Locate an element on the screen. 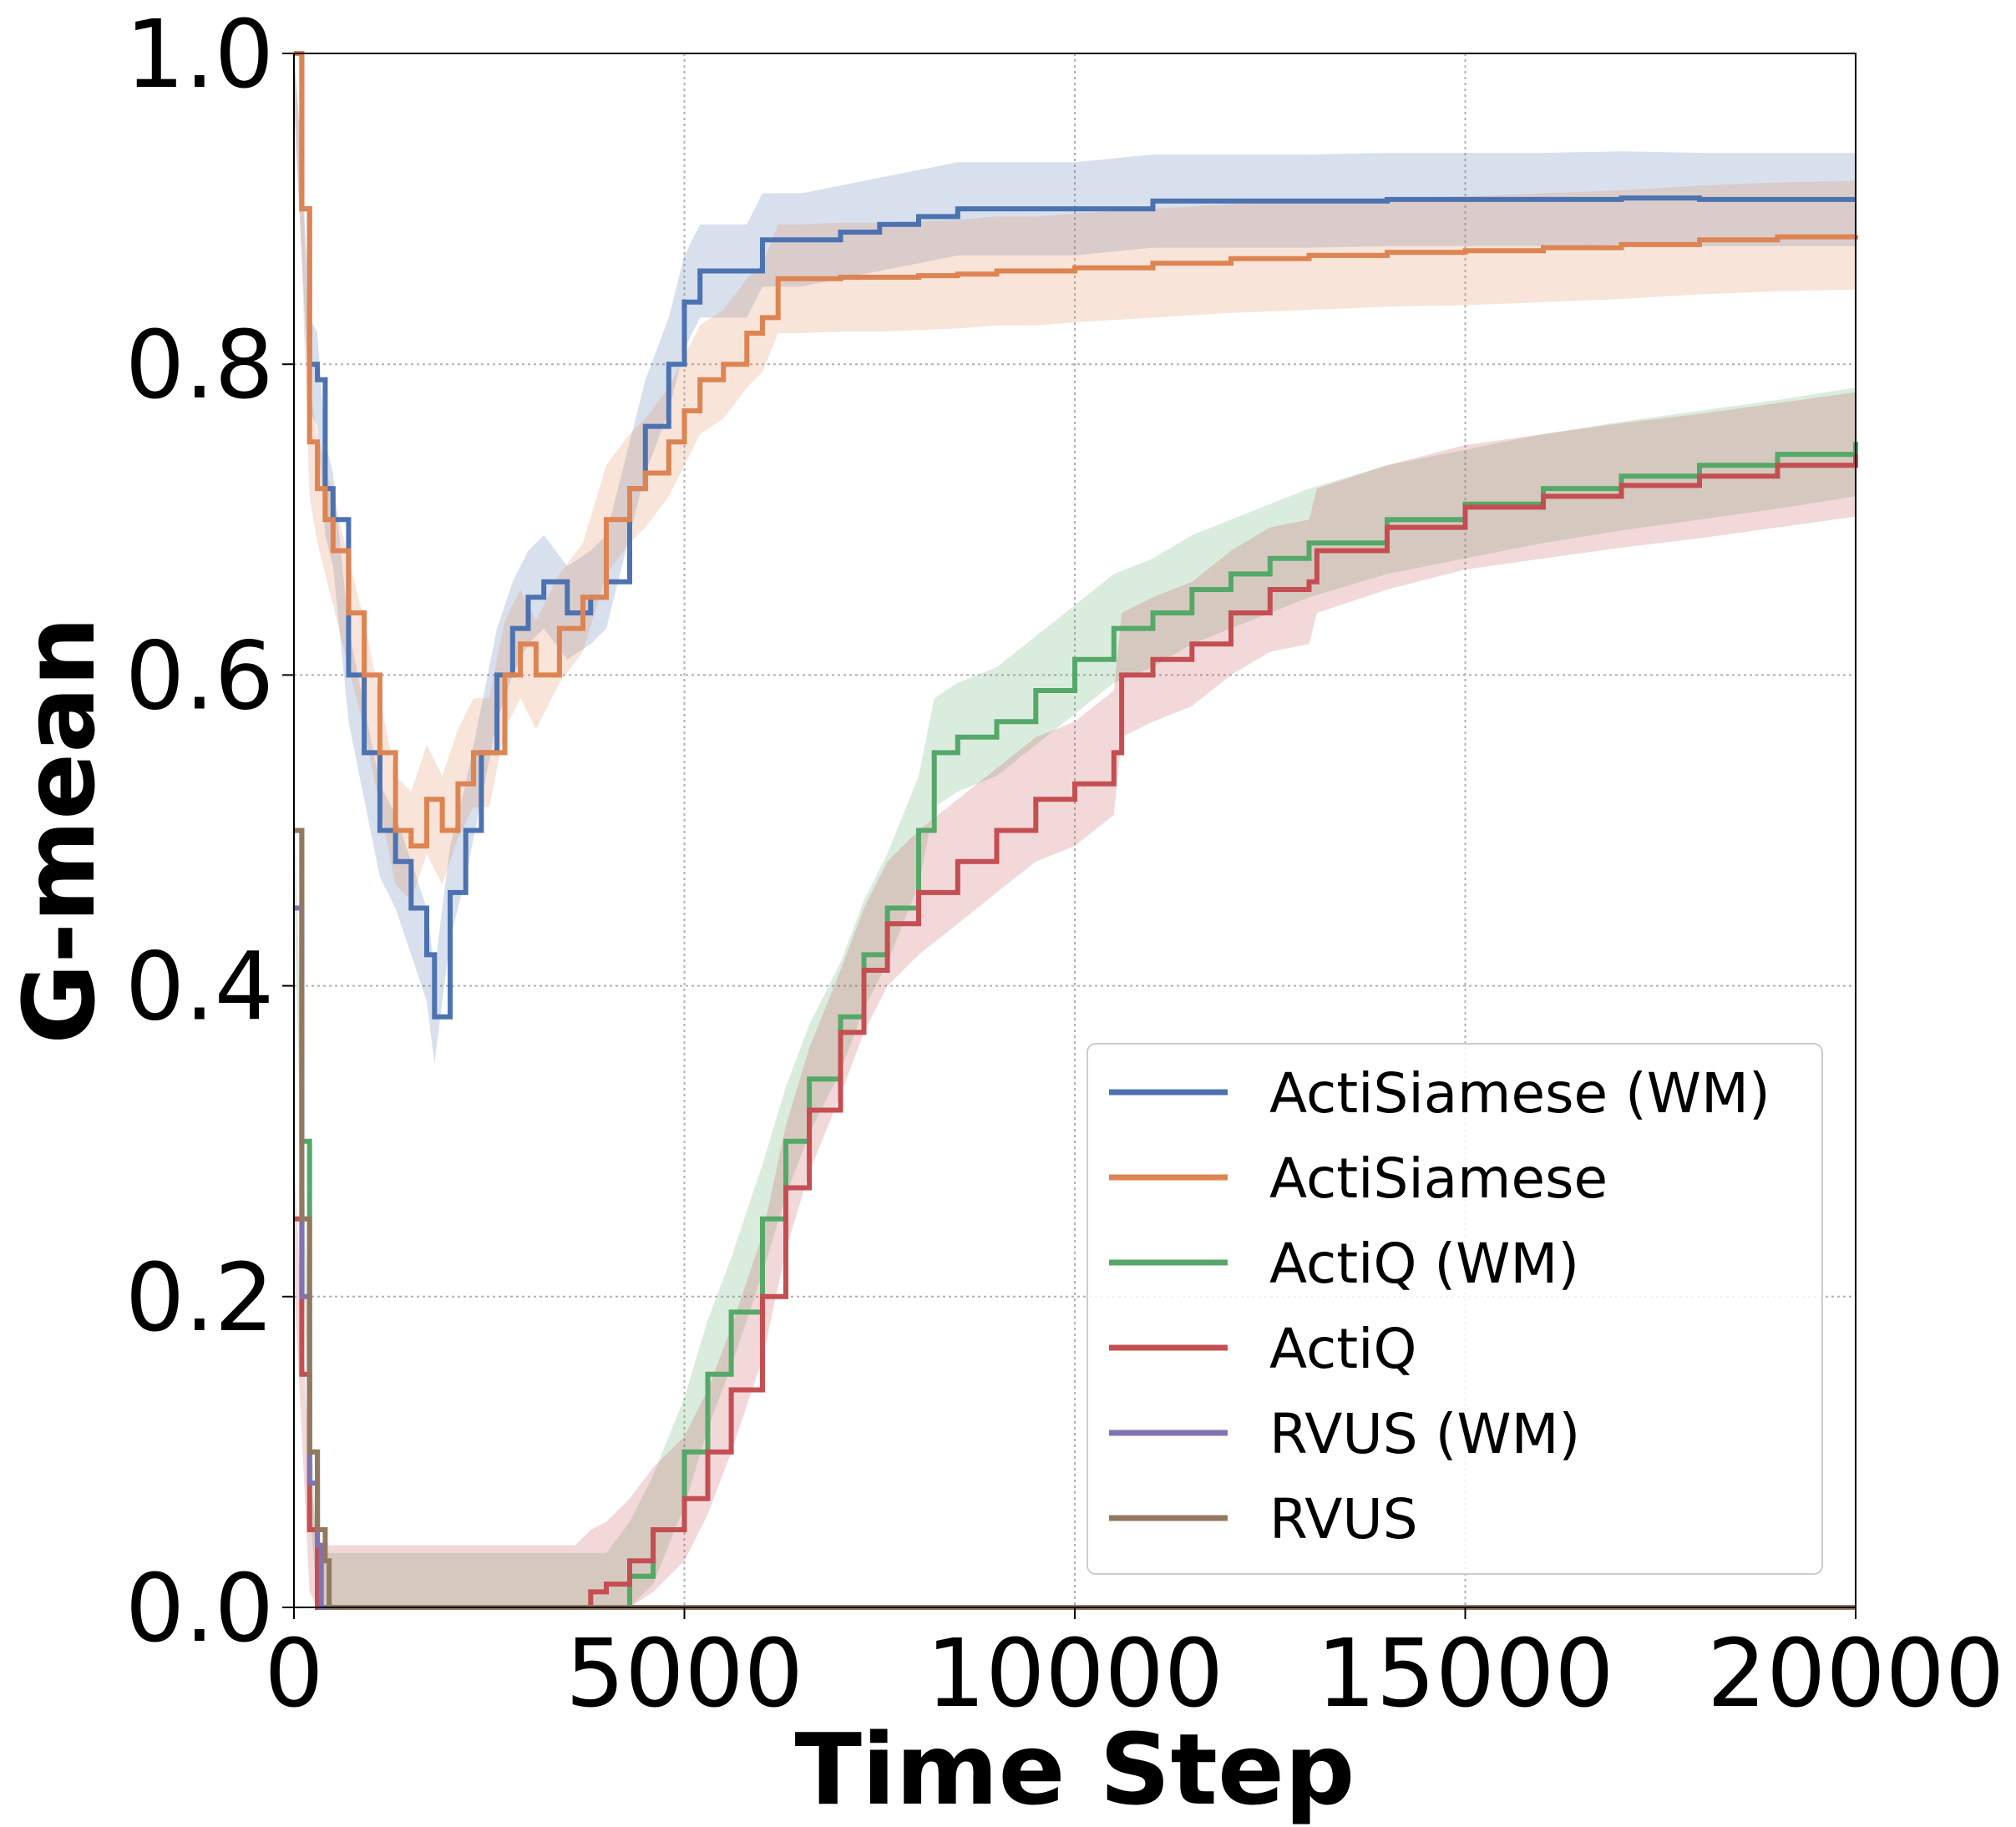  legend-label: ActiQ (WM) is located at coordinates (1424, 1264).